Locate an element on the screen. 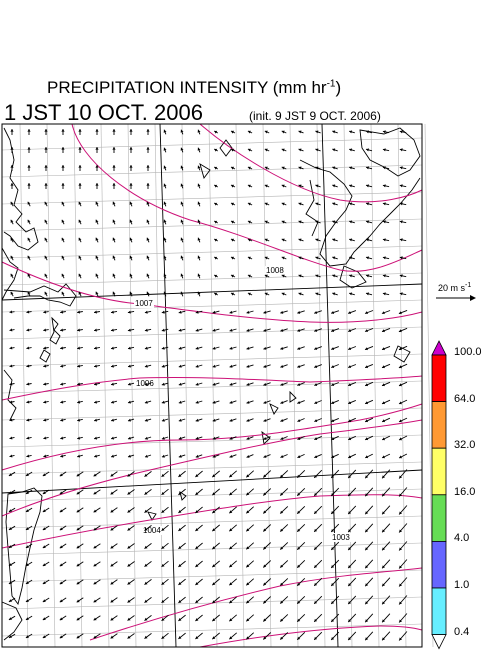  chart-title: PRECIPITATION INTENSITY (mm hr-1) is located at coordinates (194, 88).